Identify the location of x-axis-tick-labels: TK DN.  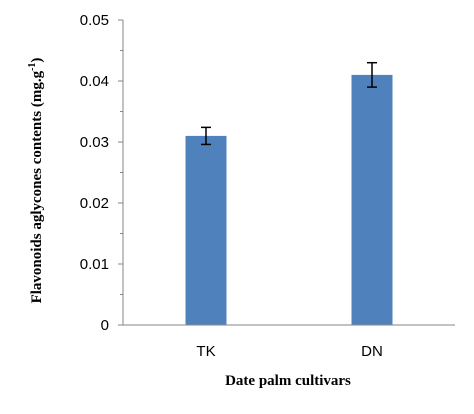
(289, 351).